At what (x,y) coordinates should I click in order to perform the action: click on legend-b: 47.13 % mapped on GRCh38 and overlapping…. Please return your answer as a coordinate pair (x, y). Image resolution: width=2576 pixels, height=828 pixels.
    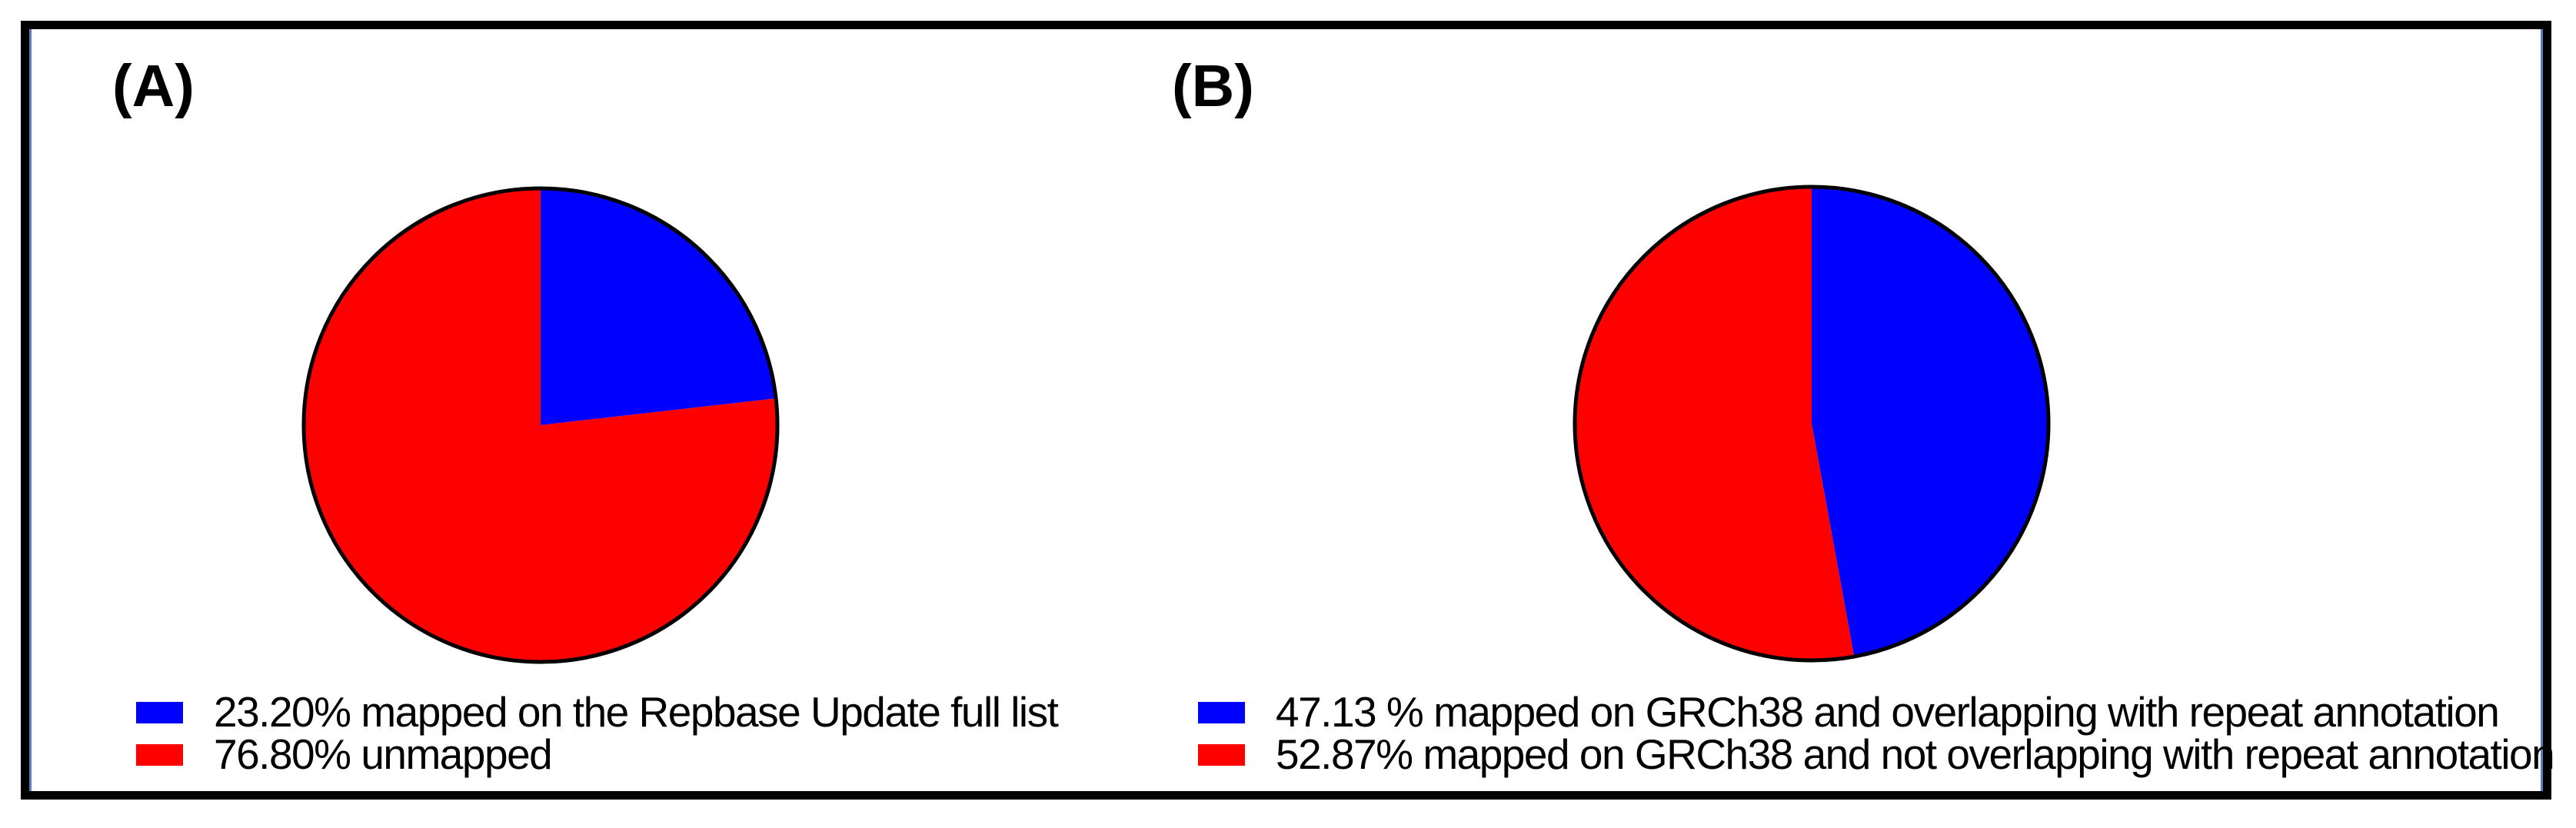
    Looking at the image, I should click on (1876, 735).